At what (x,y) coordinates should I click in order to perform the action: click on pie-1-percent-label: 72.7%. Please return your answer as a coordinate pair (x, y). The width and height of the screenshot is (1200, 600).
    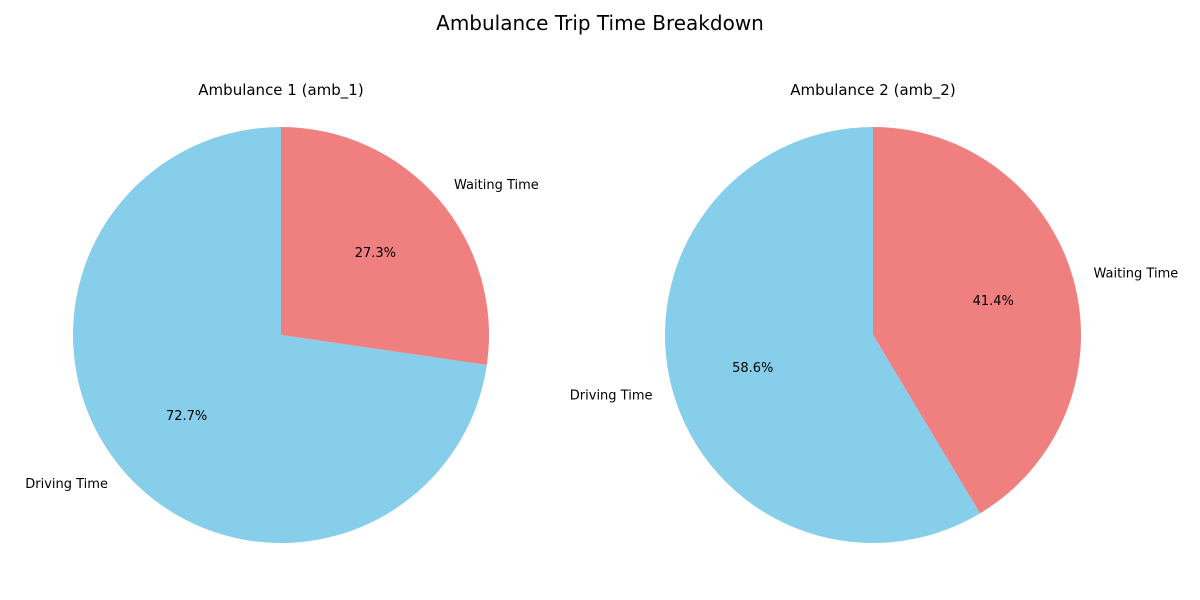
    Looking at the image, I should click on (186, 416).